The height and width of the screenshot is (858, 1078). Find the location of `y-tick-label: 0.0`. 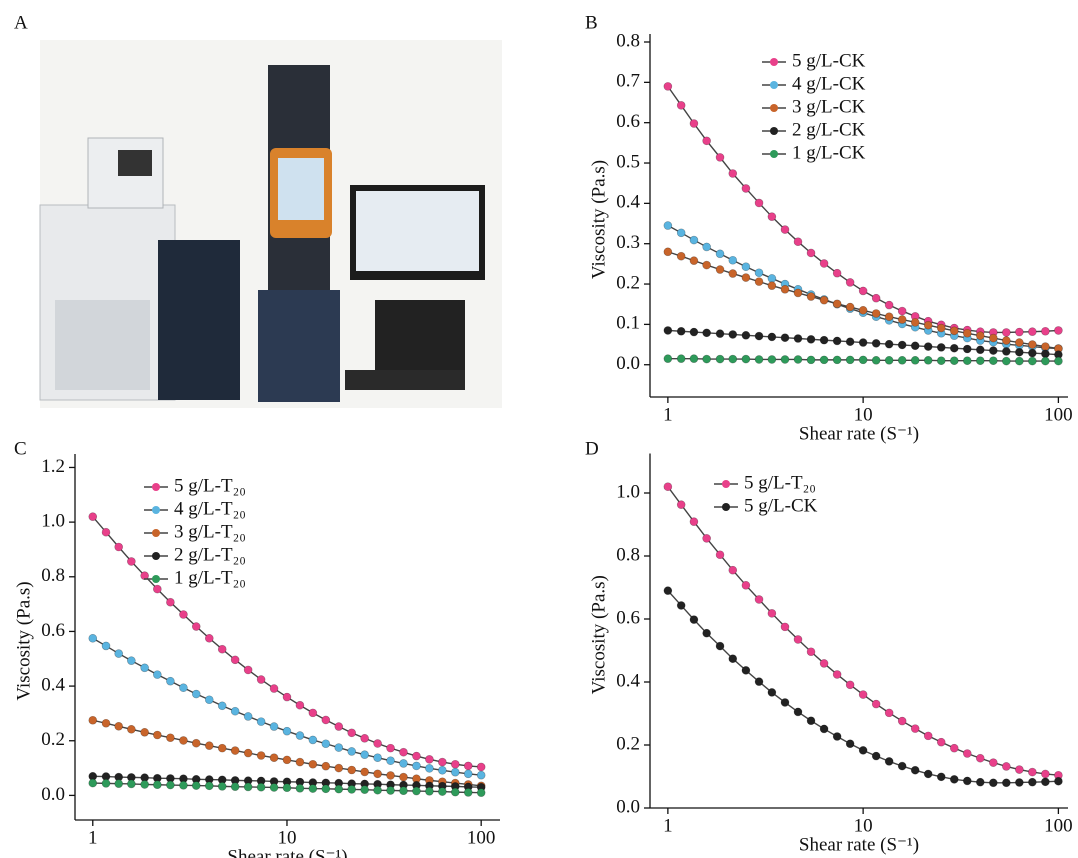

y-tick-label: 0.0 is located at coordinates (628, 806).